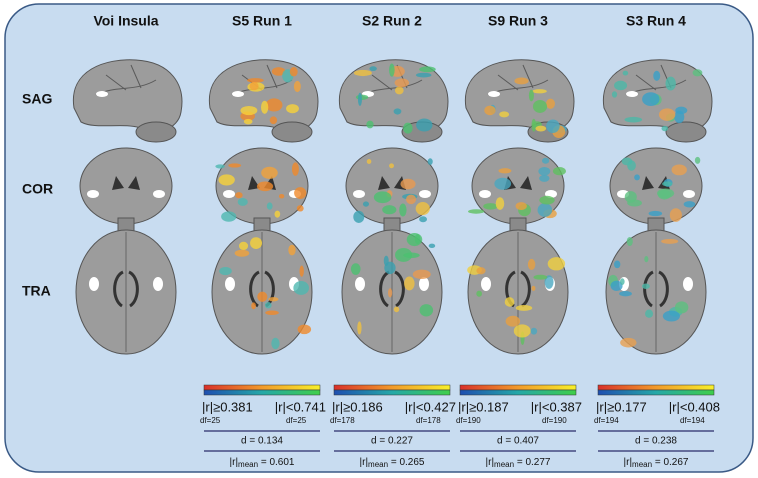  Describe the element at coordinates (642, 464) in the screenshot. I see `mean-subscript: mean` at that location.